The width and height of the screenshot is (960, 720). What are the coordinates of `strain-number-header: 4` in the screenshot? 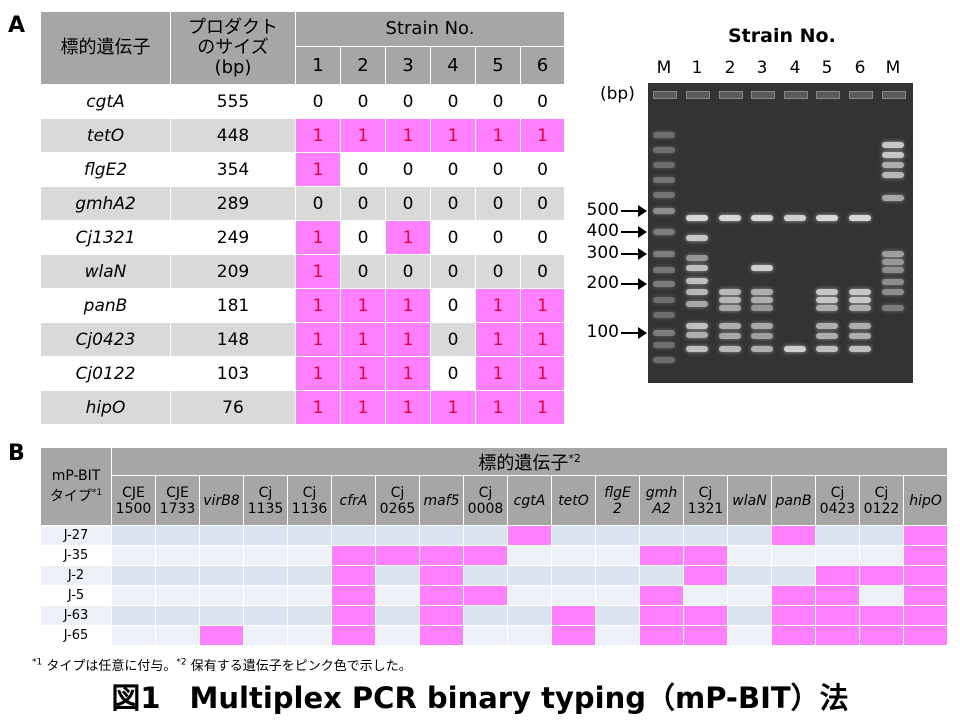 It's located at (453, 65).